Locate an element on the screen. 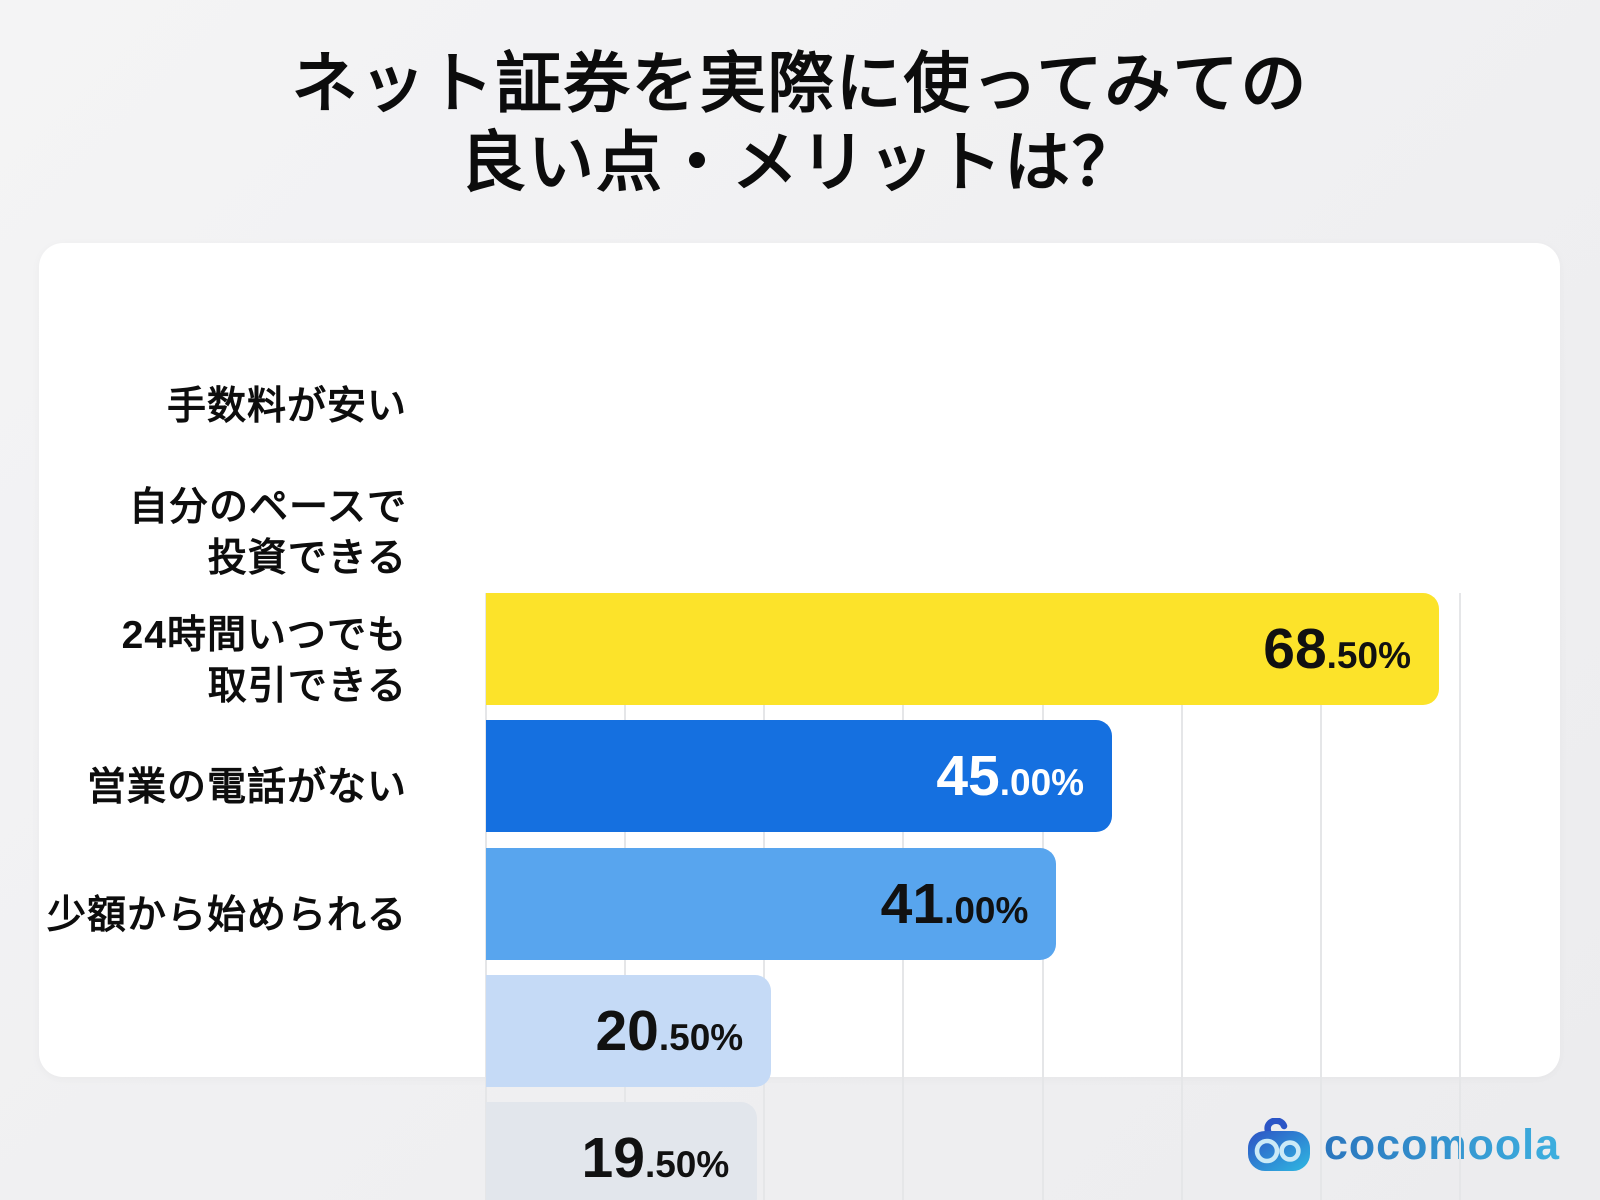 The width and height of the screenshot is (1600, 1200). category-label: 自分のペースで 投資できる is located at coordinates (267, 533).